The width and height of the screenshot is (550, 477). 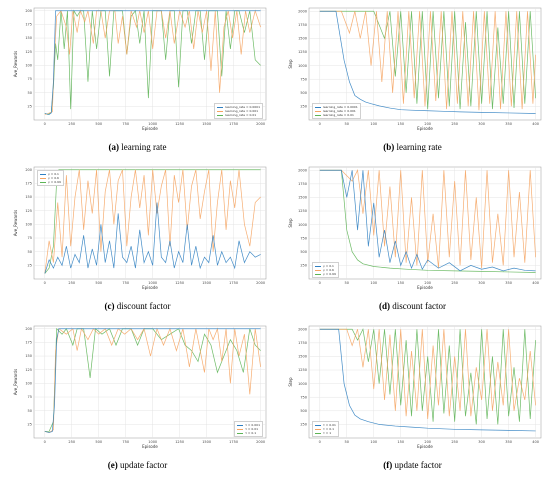 I want to click on figure-caption: (d) discount factor, so click(x=412, y=306).